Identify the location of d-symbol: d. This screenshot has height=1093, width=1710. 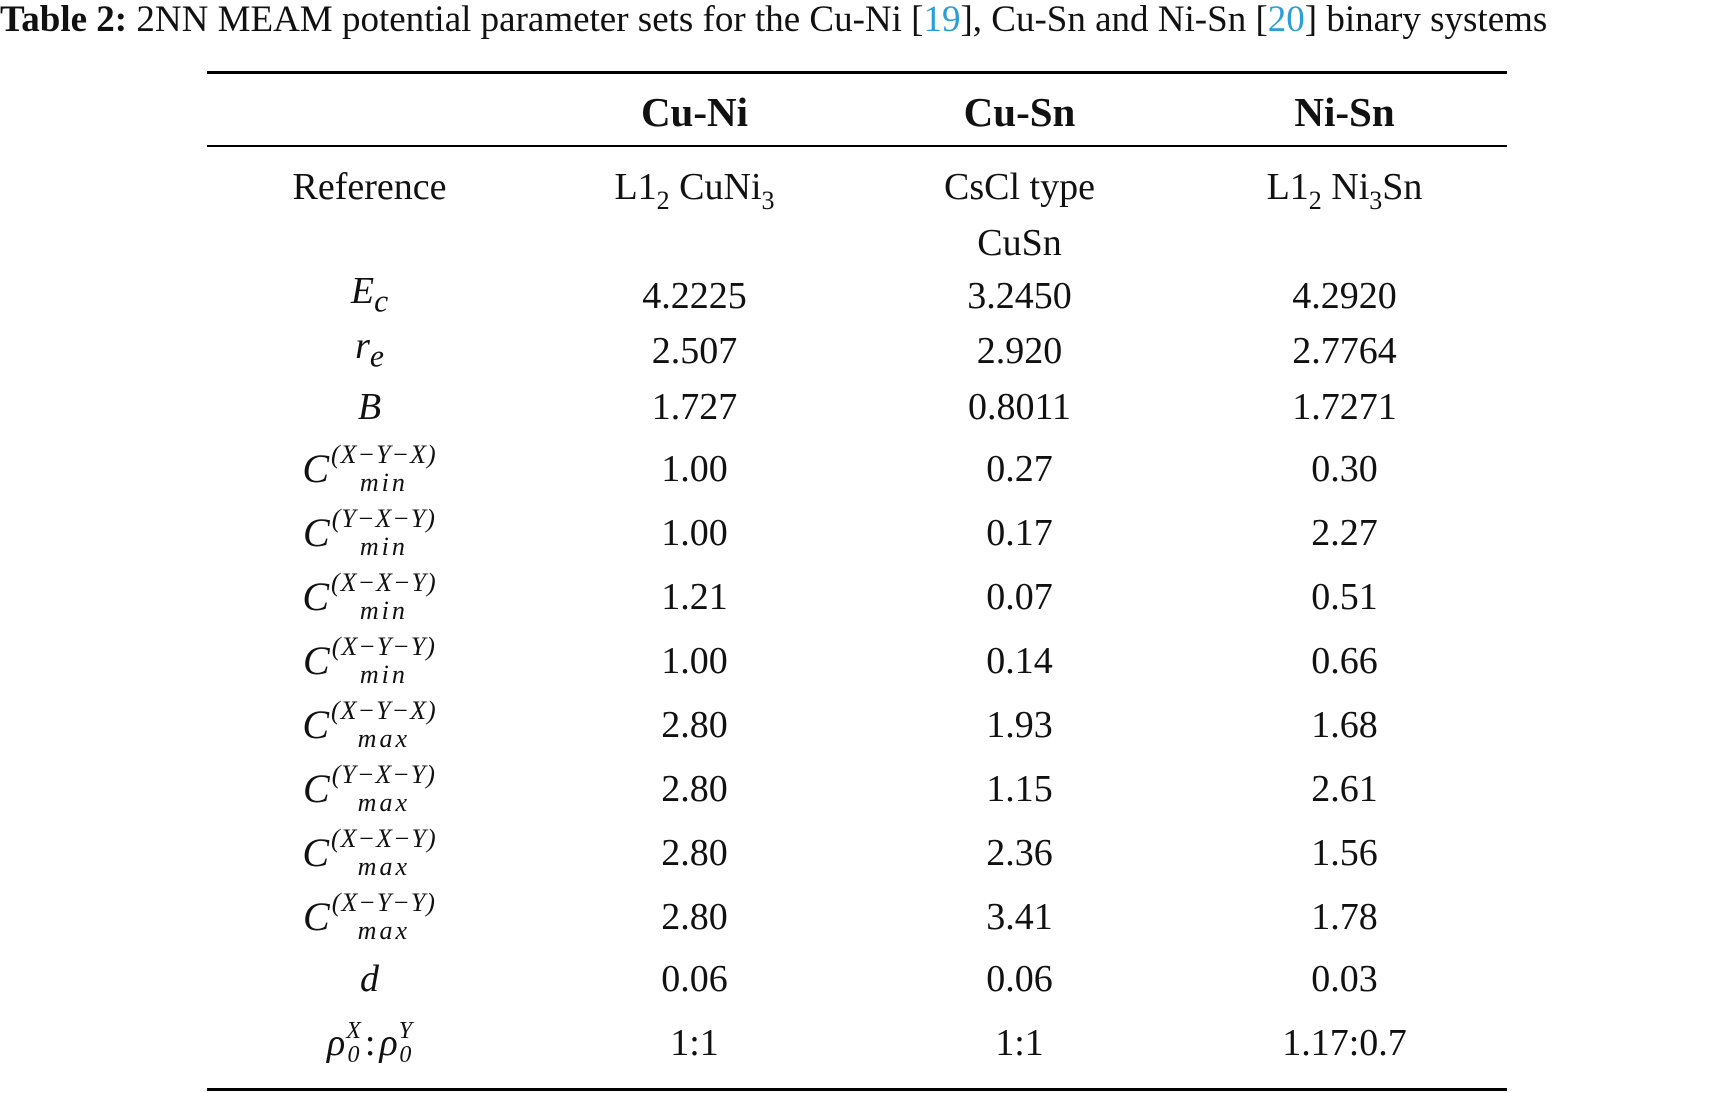
(369, 979).